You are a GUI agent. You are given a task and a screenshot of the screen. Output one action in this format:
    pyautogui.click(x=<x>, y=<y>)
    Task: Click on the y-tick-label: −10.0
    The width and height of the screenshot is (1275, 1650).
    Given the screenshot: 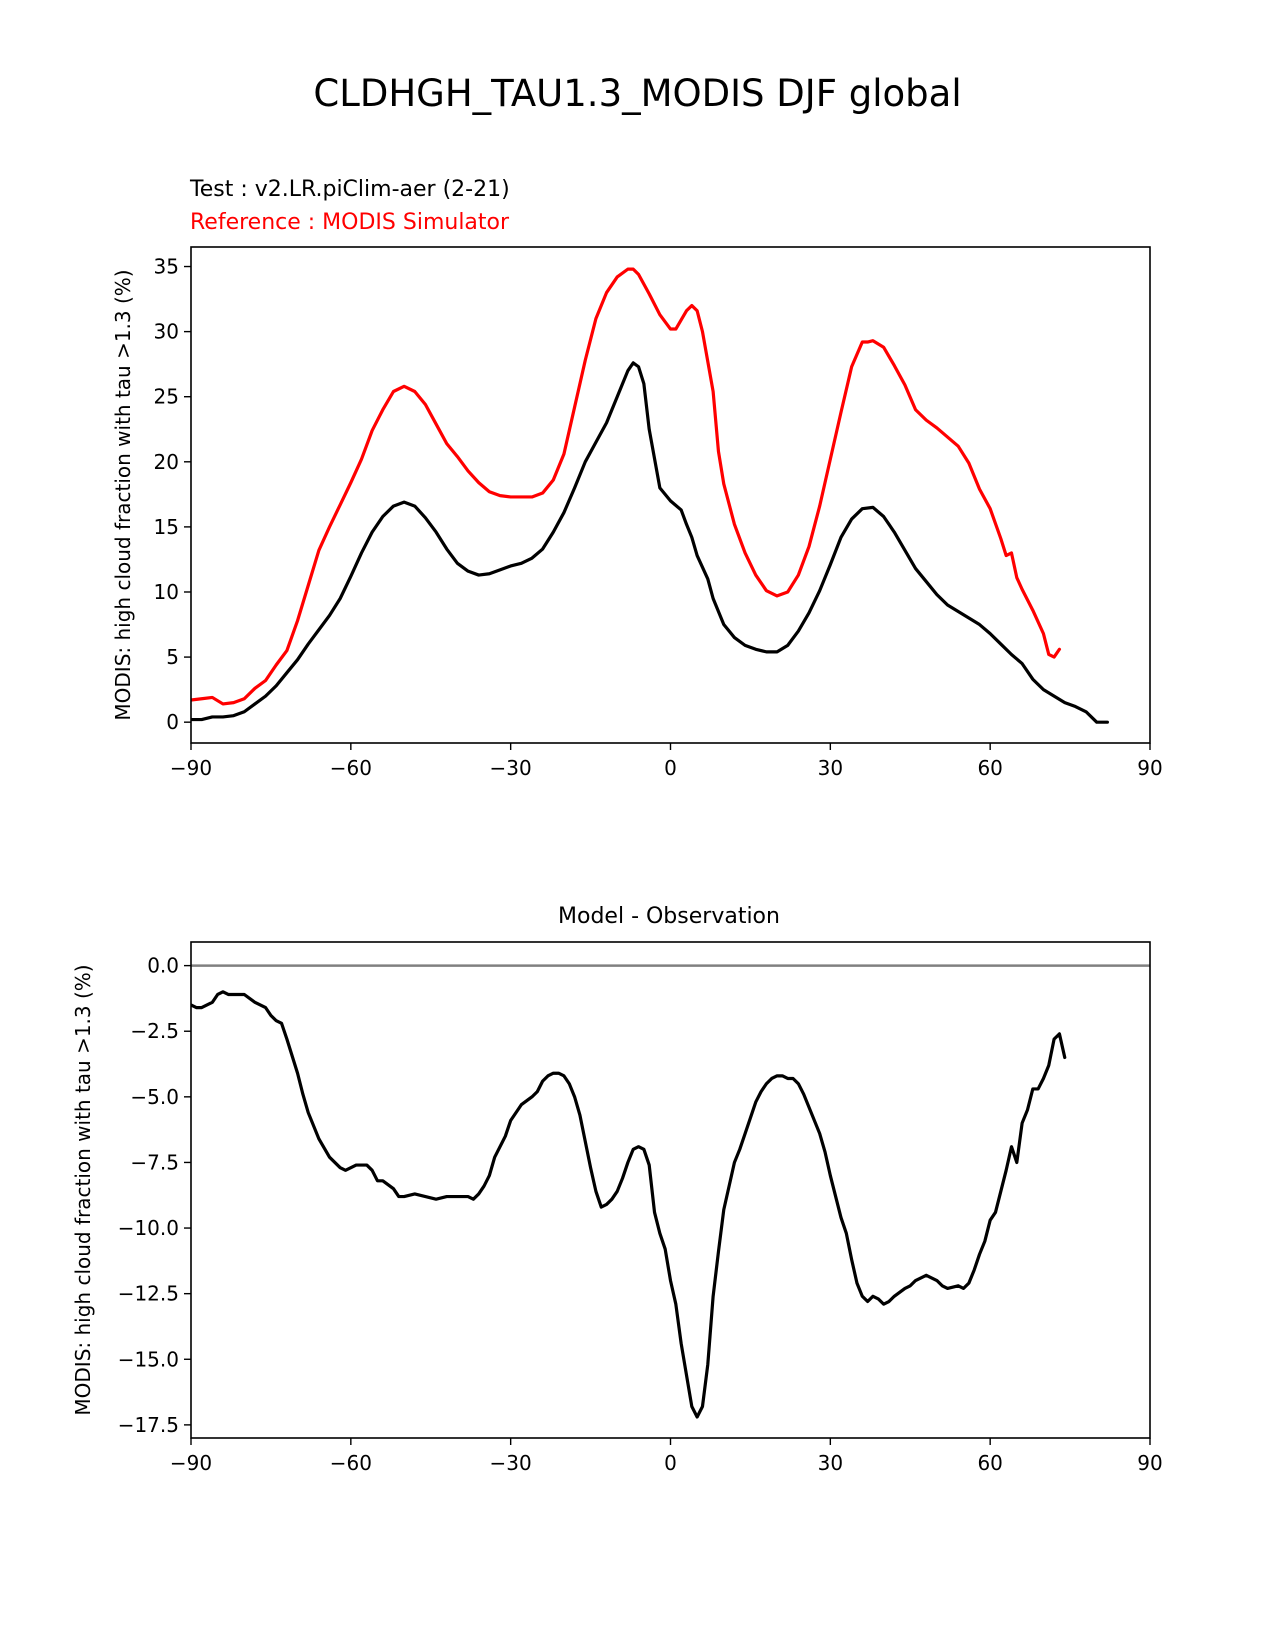 What is the action you would take?
    pyautogui.click(x=148, y=1228)
    